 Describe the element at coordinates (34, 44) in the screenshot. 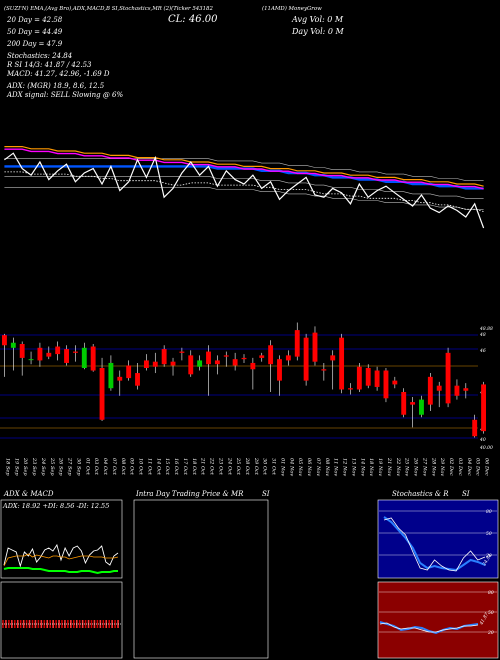

I see `indicator-line-2: 200 Day = 47.9` at that location.